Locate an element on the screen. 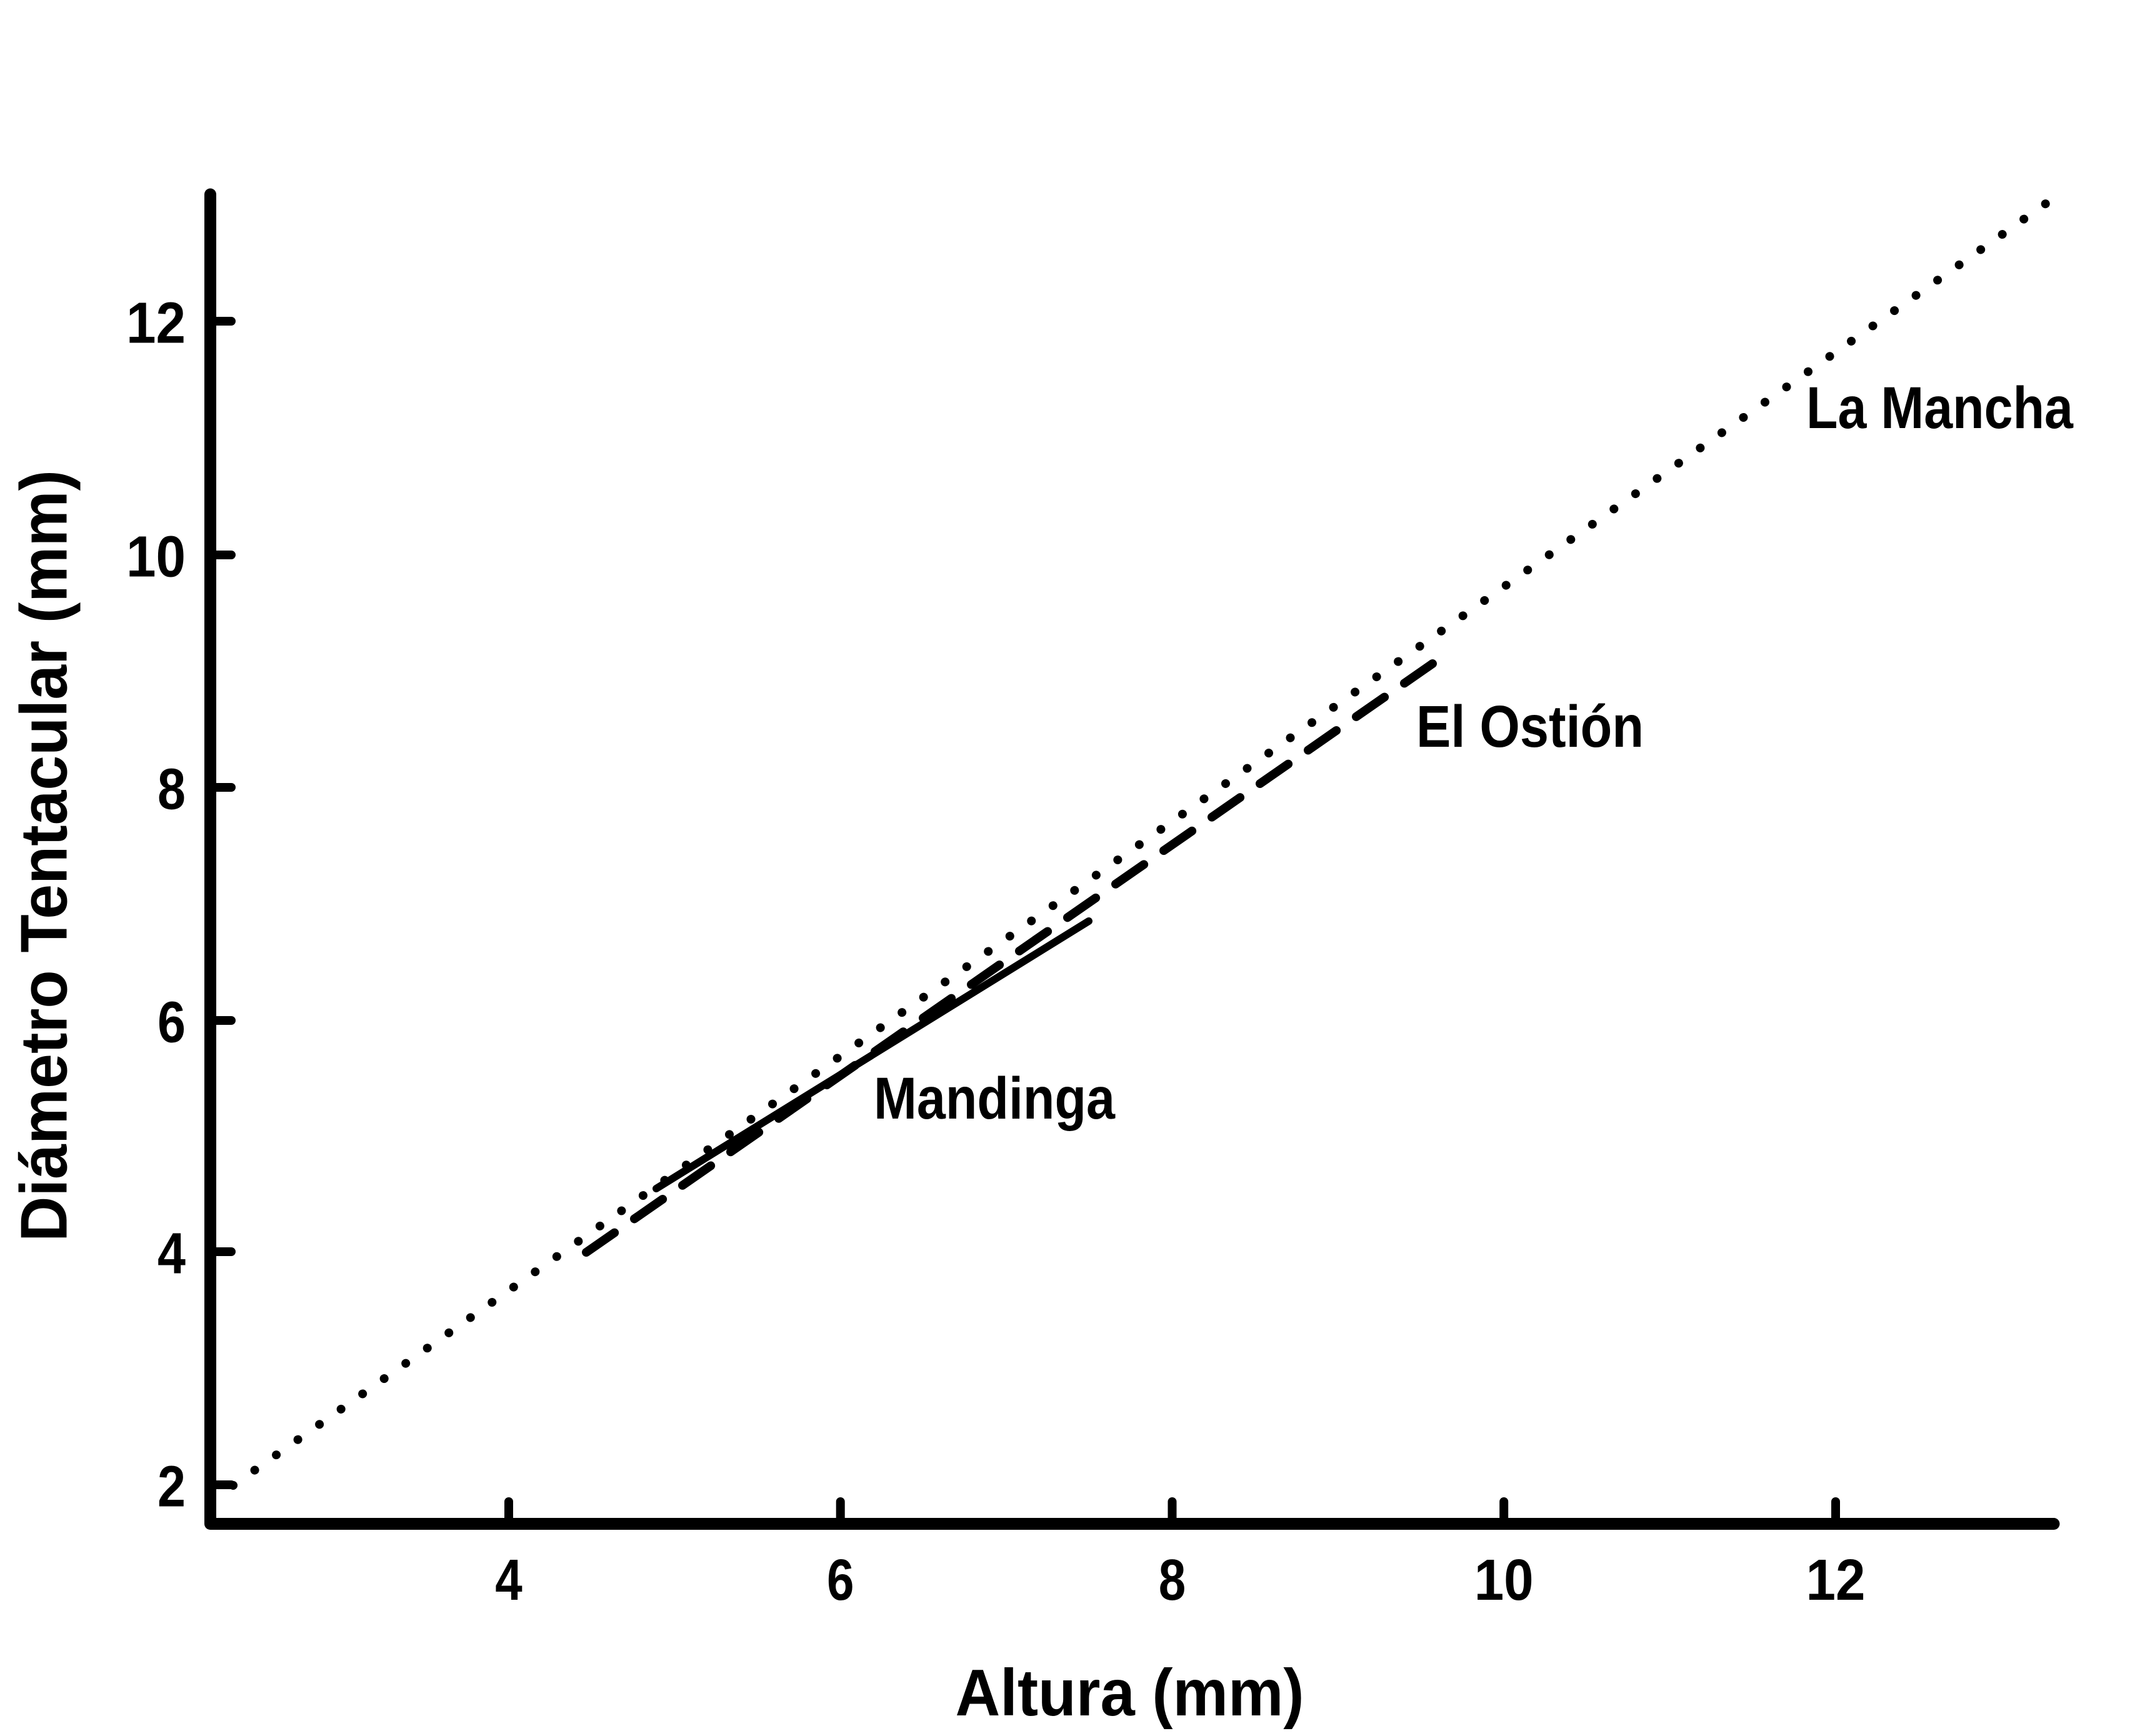 Image resolution: width=2155 pixels, height=1736 pixels. svg-text: 2 is located at coordinates (172, 1486).